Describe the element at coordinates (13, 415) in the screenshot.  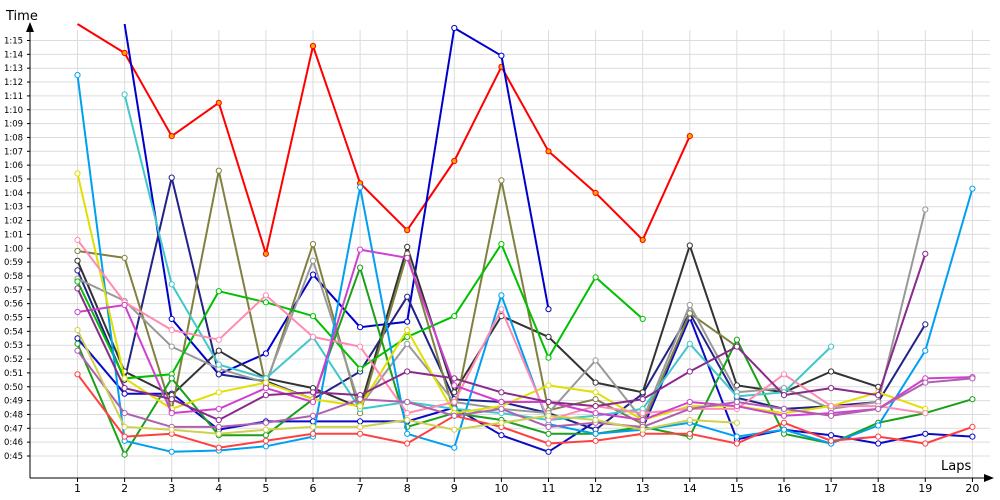
I see `y-tick-label: 0:48` at that location.